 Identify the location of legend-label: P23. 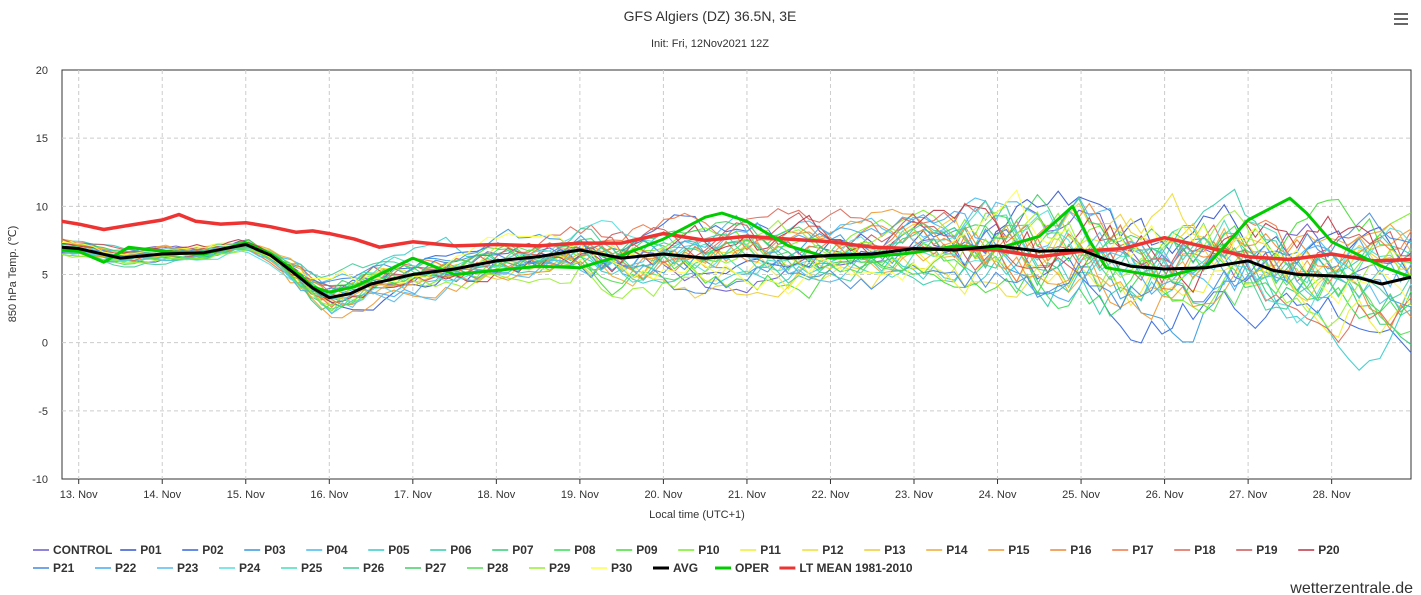
(188, 568).